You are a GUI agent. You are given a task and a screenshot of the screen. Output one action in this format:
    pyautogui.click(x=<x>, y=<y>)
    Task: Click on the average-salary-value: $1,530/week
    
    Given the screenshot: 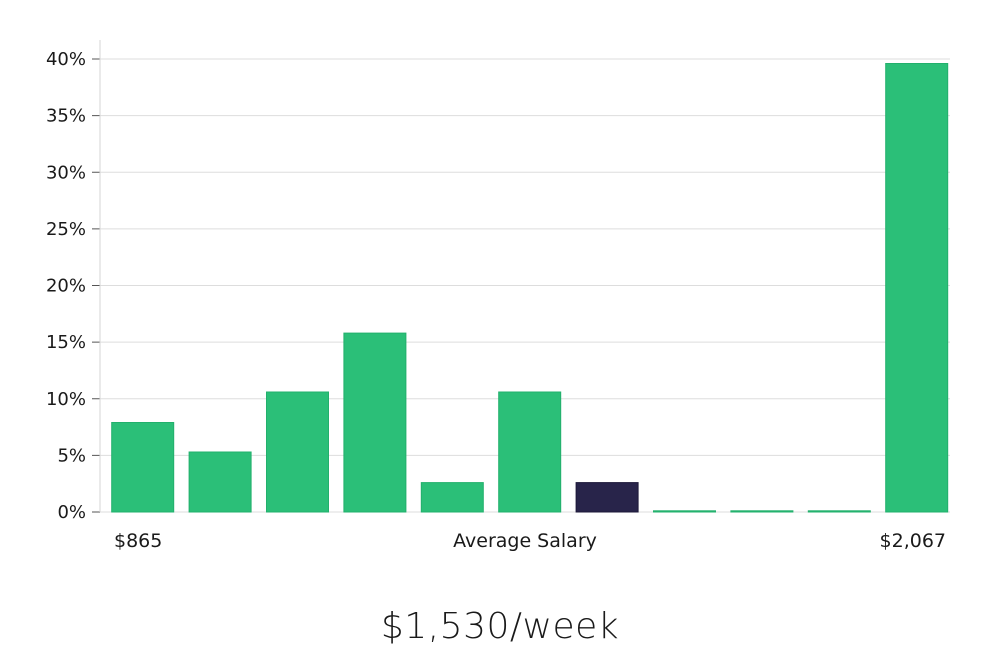 What is the action you would take?
    pyautogui.click(x=500, y=626)
    